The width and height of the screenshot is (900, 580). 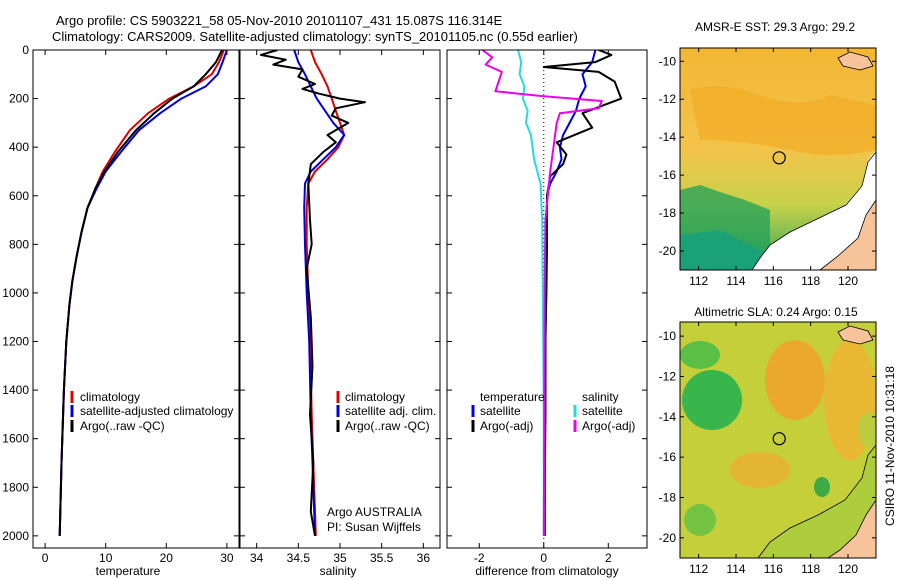 I want to click on x-tick-label: 35.5, so click(x=382, y=558).